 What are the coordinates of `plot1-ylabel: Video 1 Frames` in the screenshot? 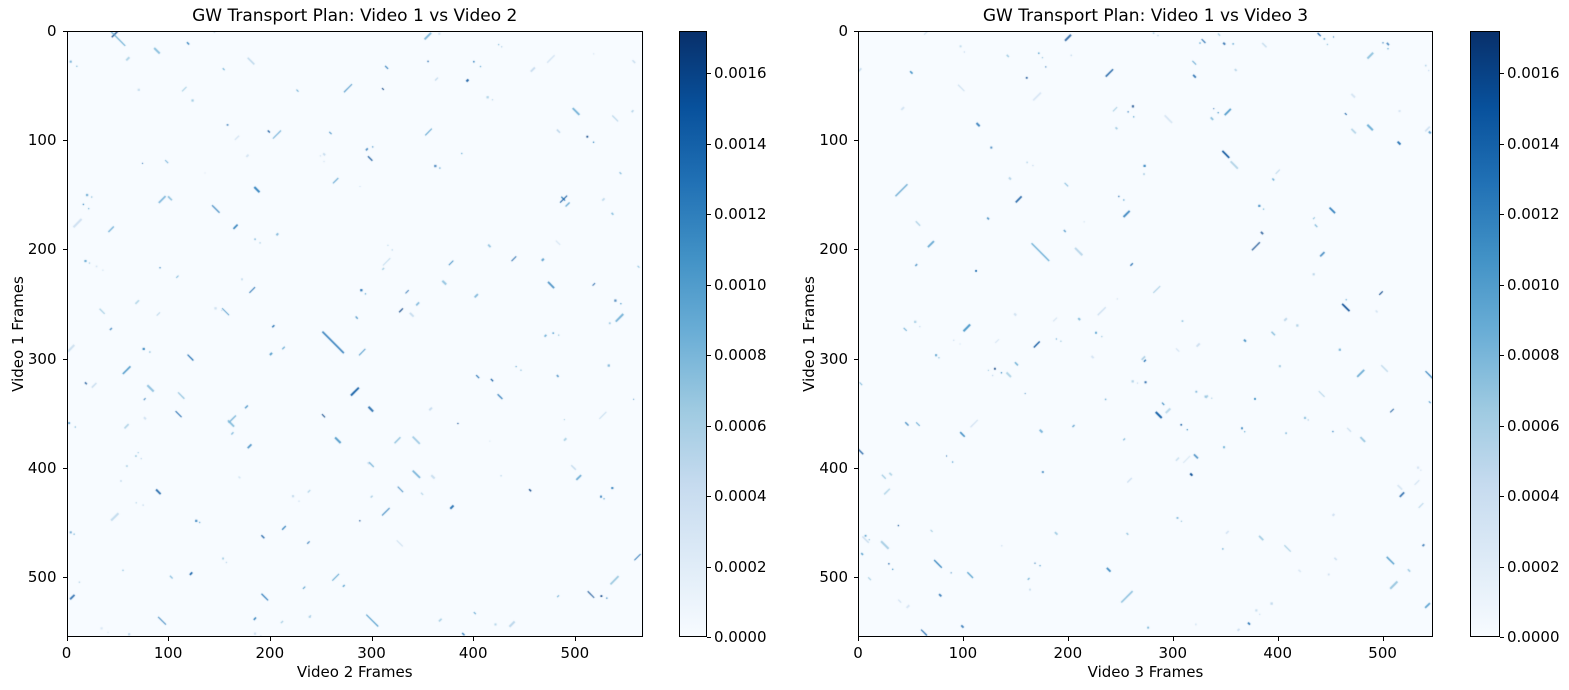 It's located at (18, 334).